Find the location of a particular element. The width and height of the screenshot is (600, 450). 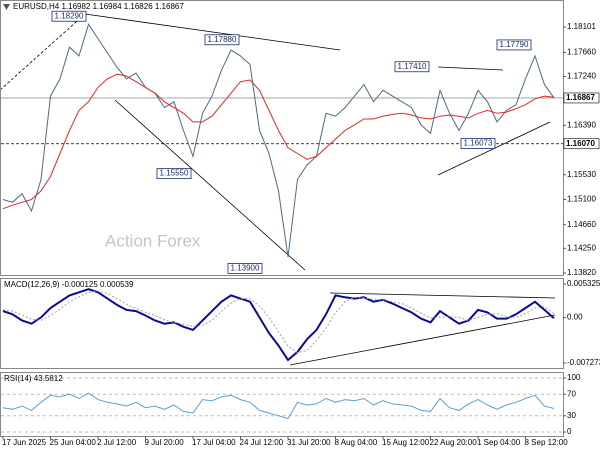

x-tick-label: 1 Sep 04:00 is located at coordinates (499, 442).